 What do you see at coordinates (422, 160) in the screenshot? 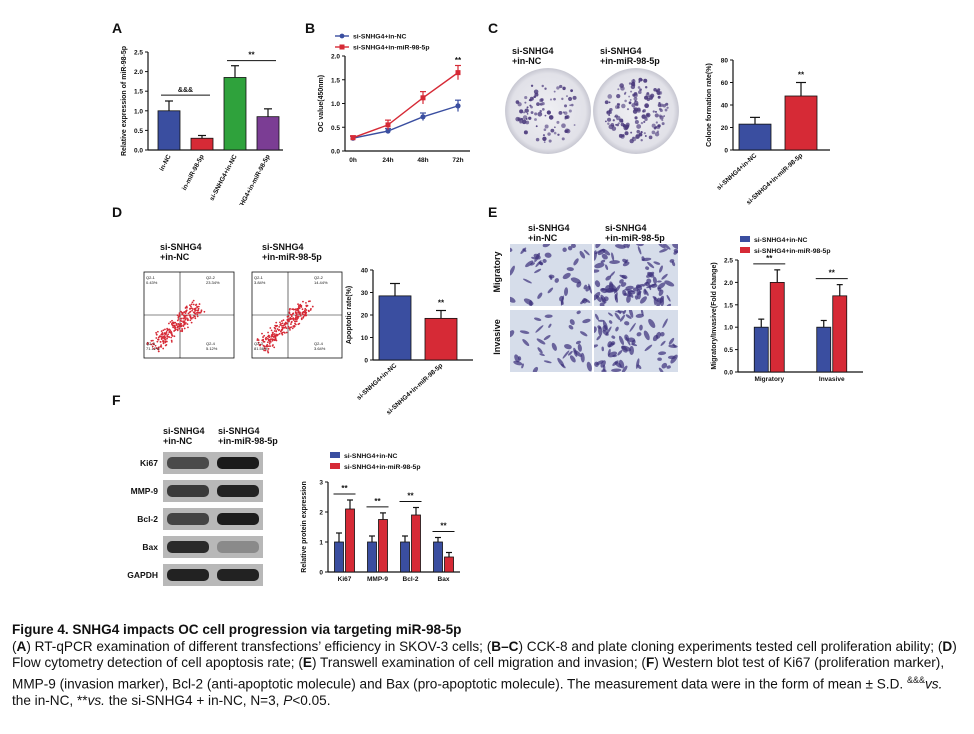
I see `x-tick-label: 48h` at bounding box center [422, 160].